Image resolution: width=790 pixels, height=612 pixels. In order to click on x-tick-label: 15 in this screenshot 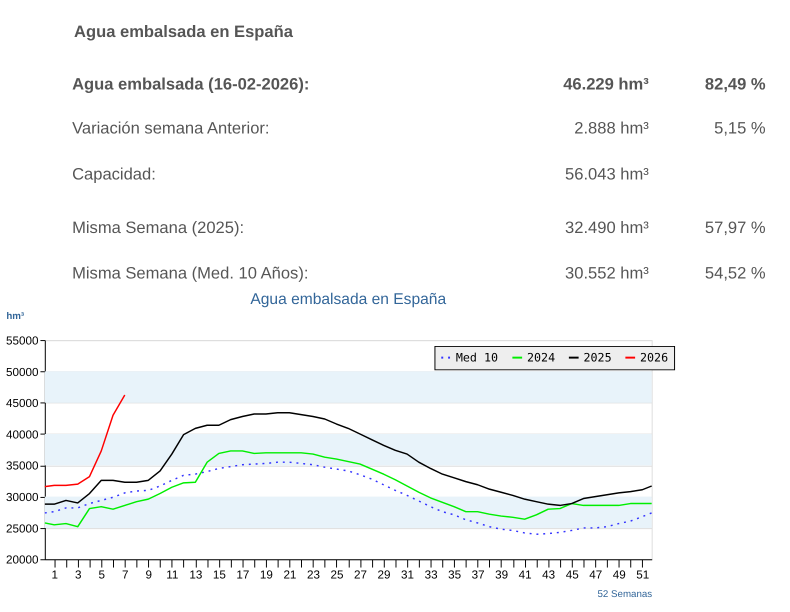, I will do `click(219, 575)`.